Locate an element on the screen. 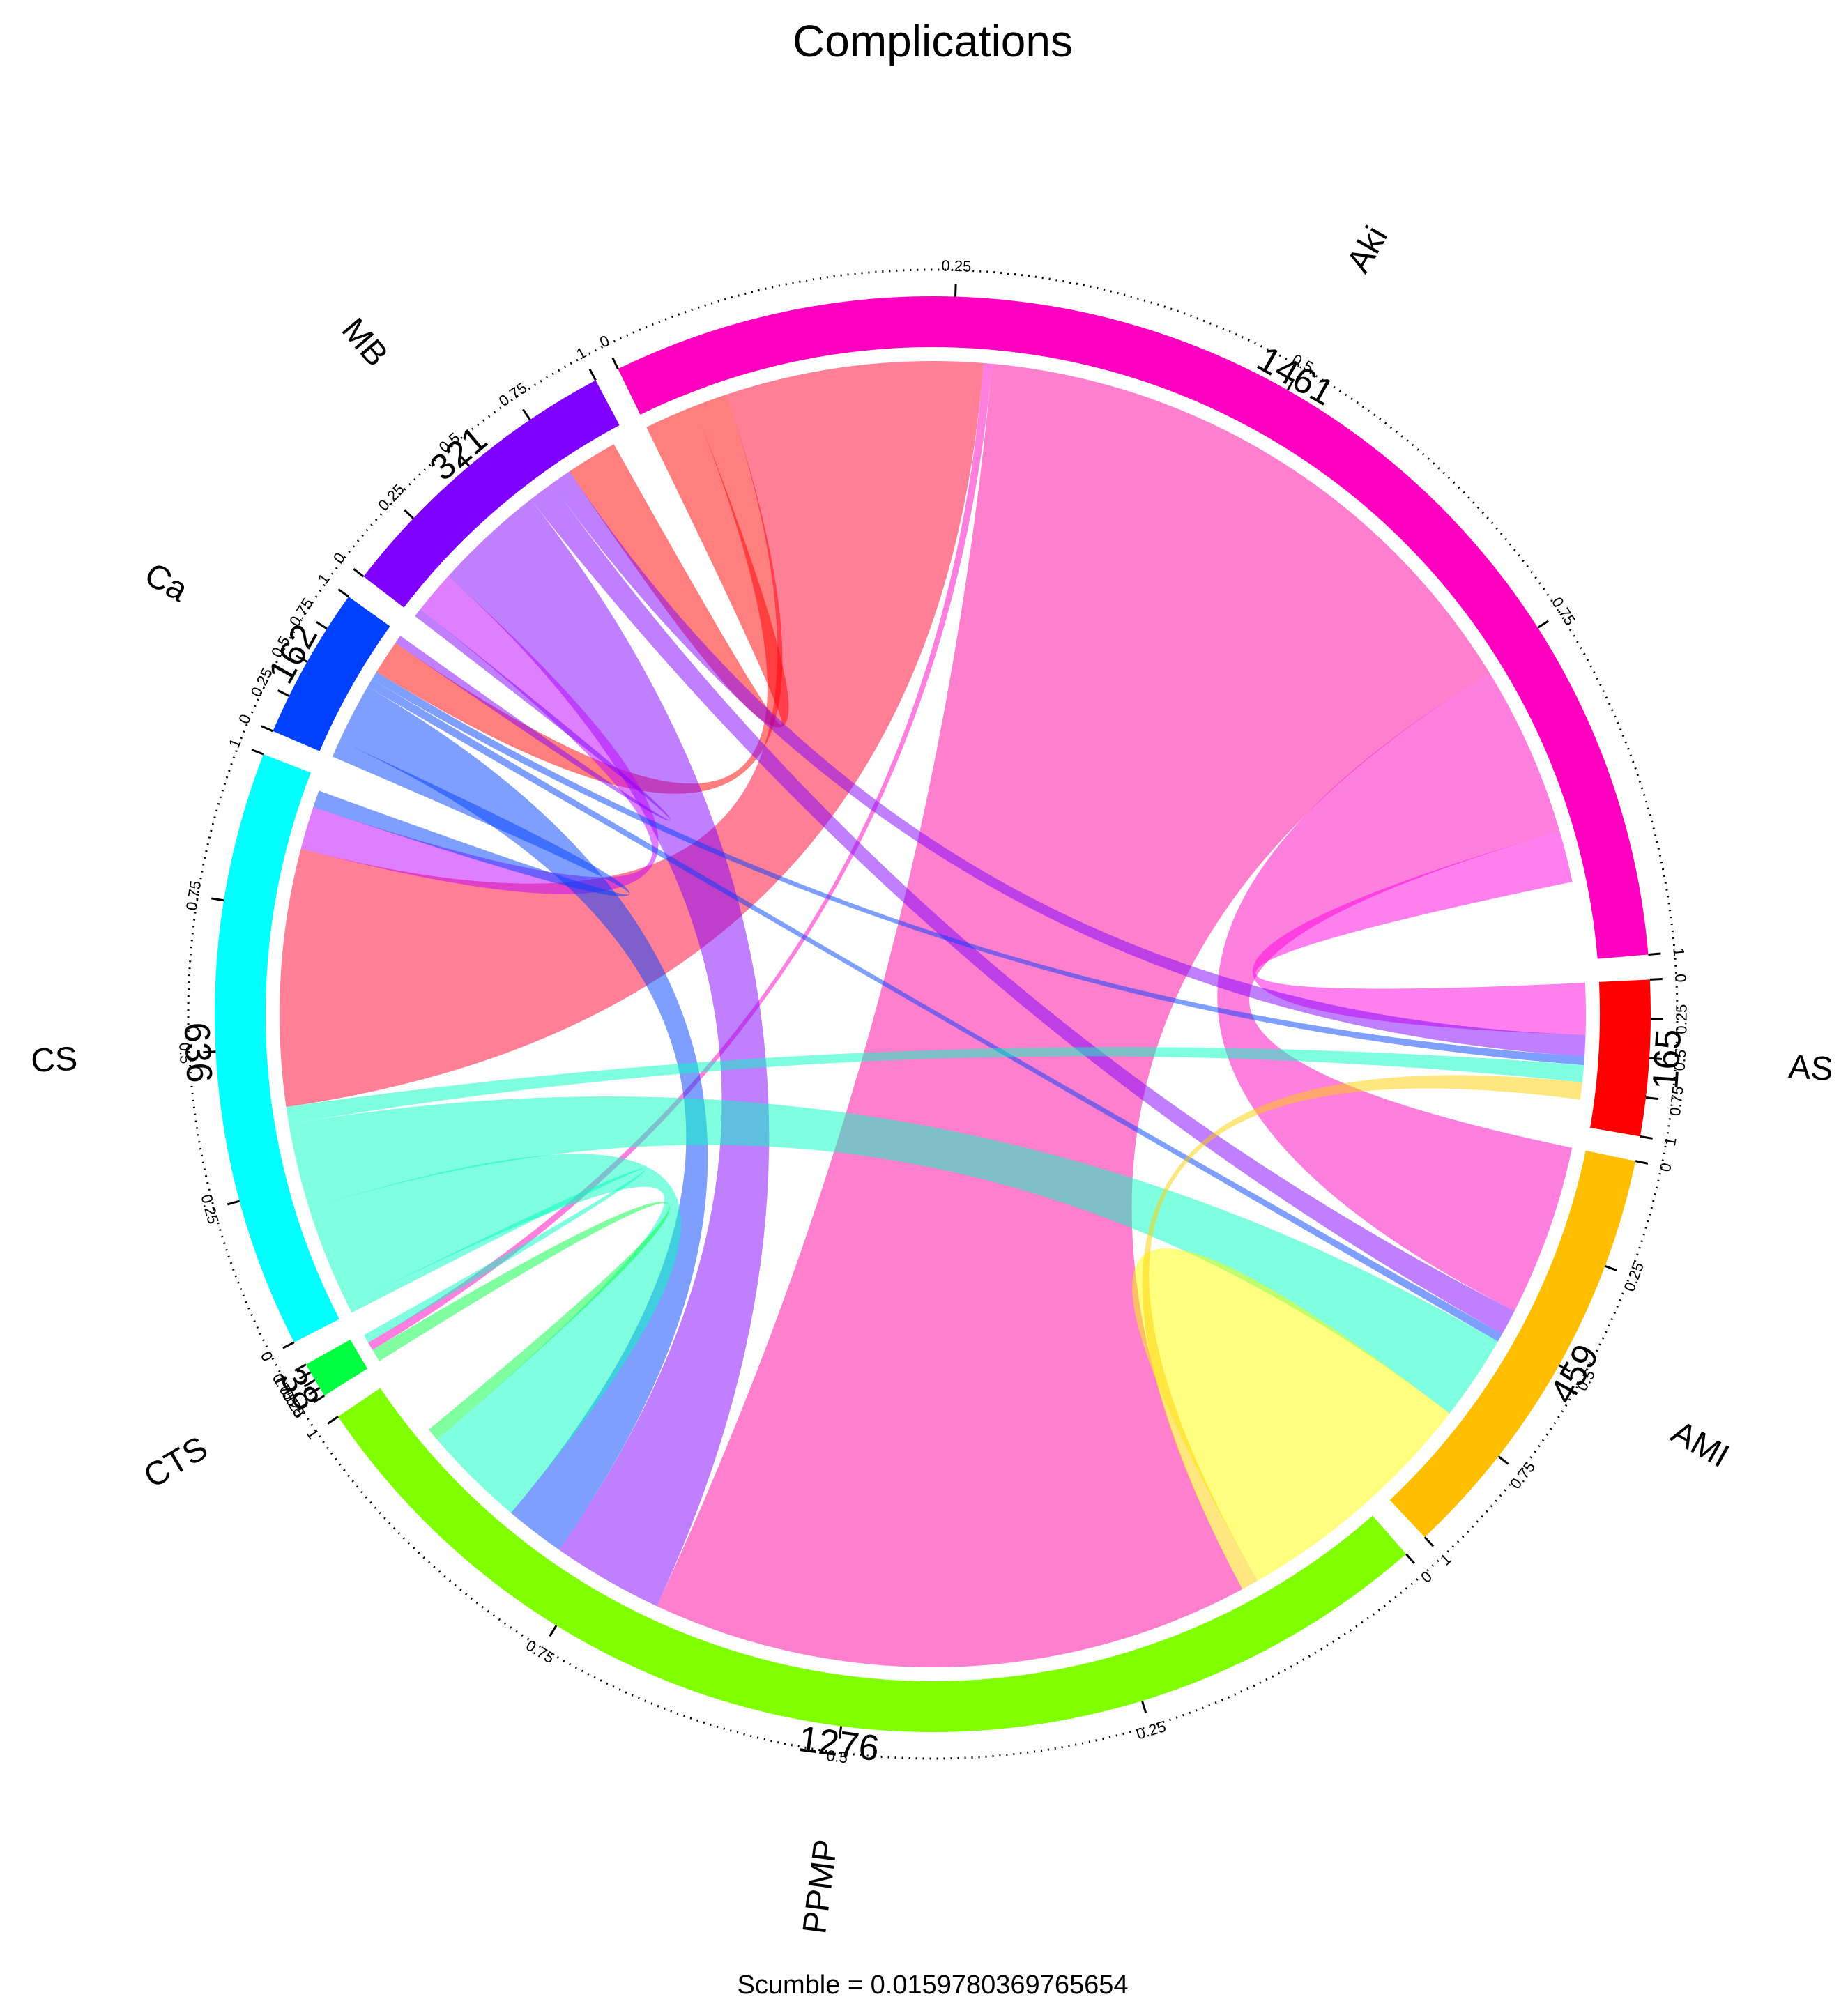 The width and height of the screenshot is (1848, 2013). sector-name: Ca is located at coordinates (166, 582).